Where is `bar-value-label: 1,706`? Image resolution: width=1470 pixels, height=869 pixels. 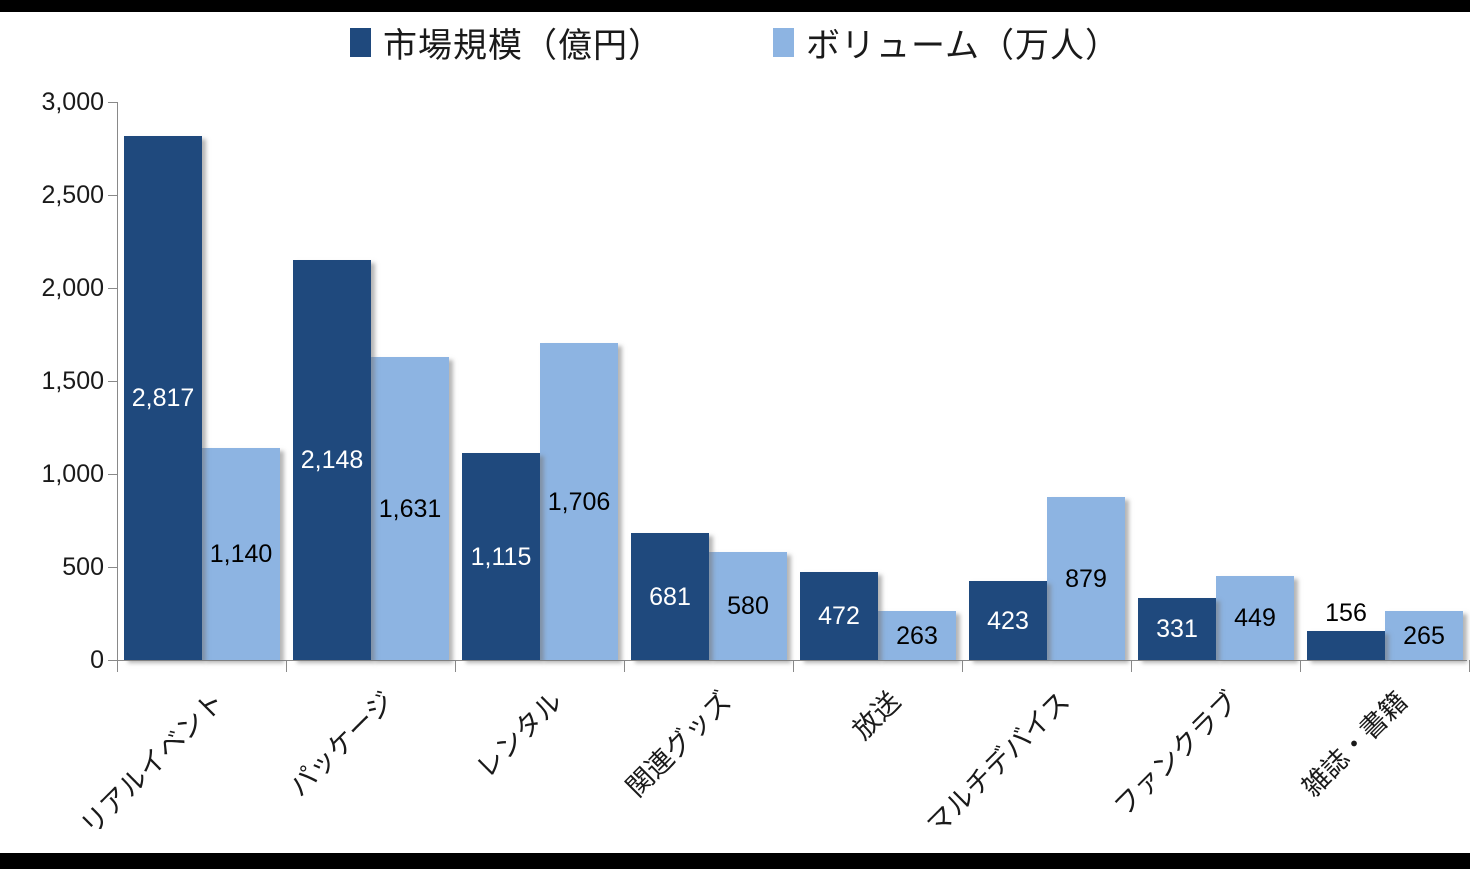 bar-value-label: 1,706 is located at coordinates (579, 501).